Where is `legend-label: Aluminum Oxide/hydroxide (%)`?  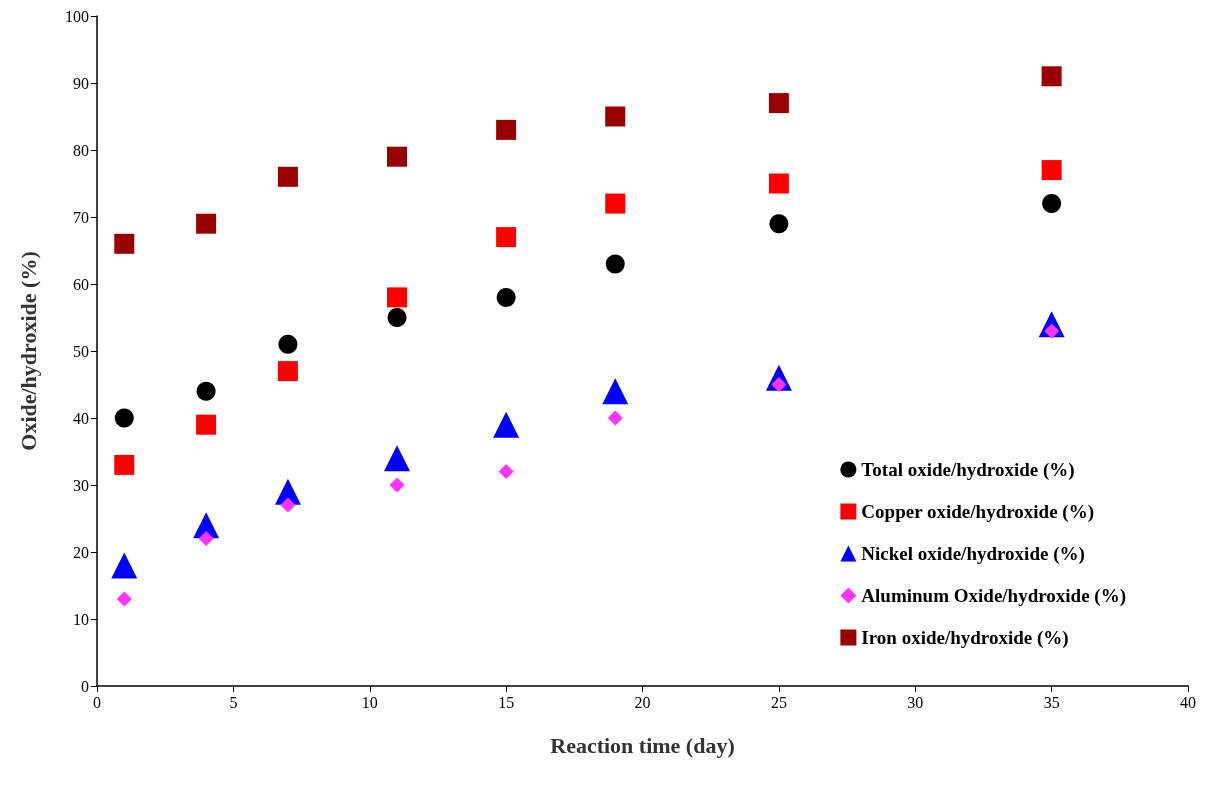
legend-label: Aluminum Oxide/hydroxide (%) is located at coordinates (994, 596).